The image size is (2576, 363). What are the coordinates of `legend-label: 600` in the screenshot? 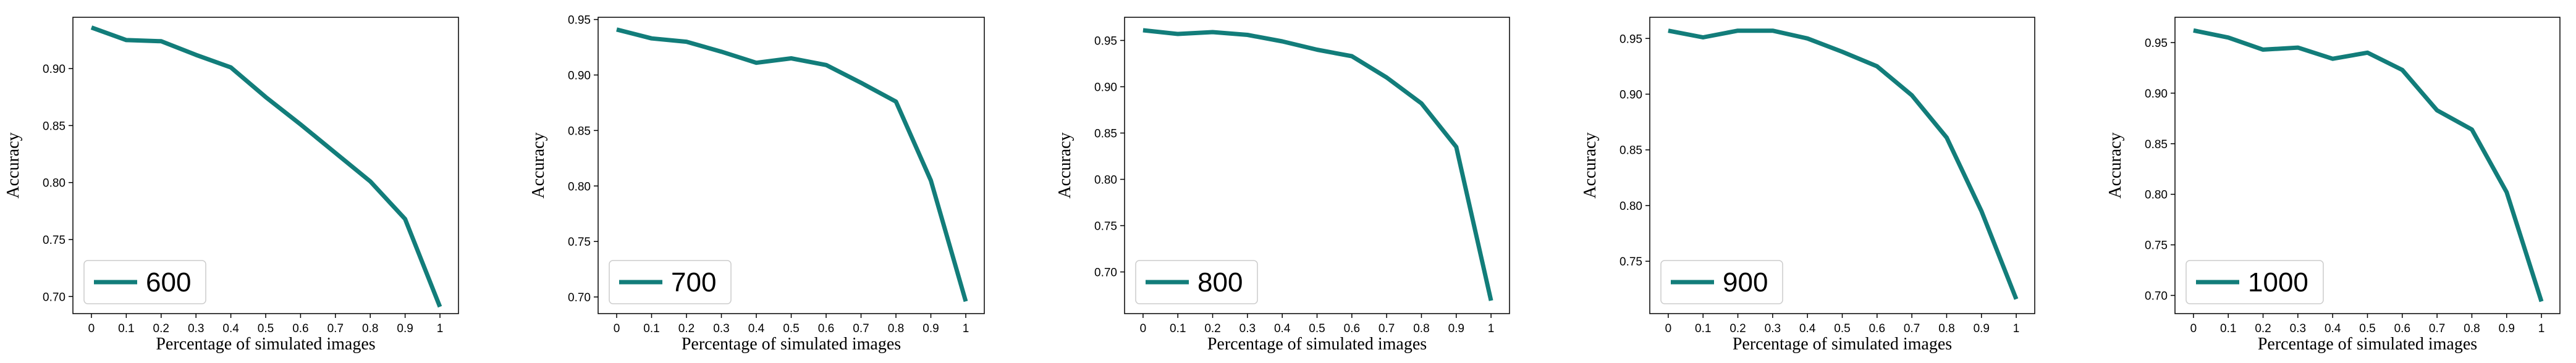 It's located at (168, 282).